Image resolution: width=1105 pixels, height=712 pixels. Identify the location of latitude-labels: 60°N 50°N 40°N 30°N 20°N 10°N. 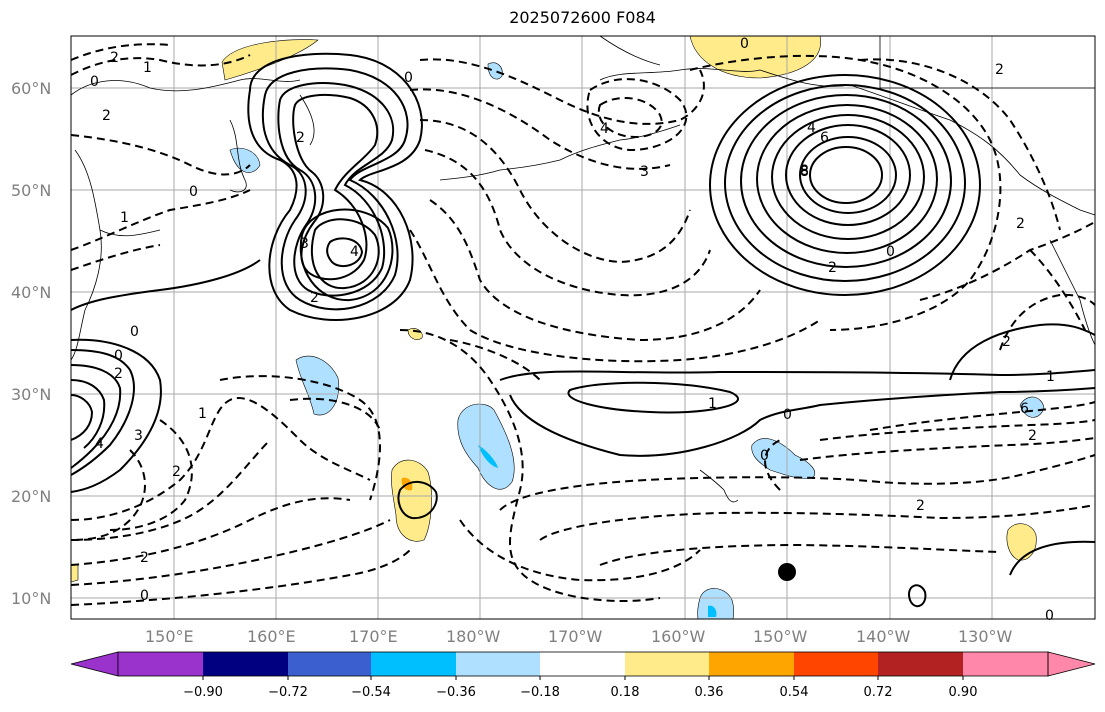
(31, 343).